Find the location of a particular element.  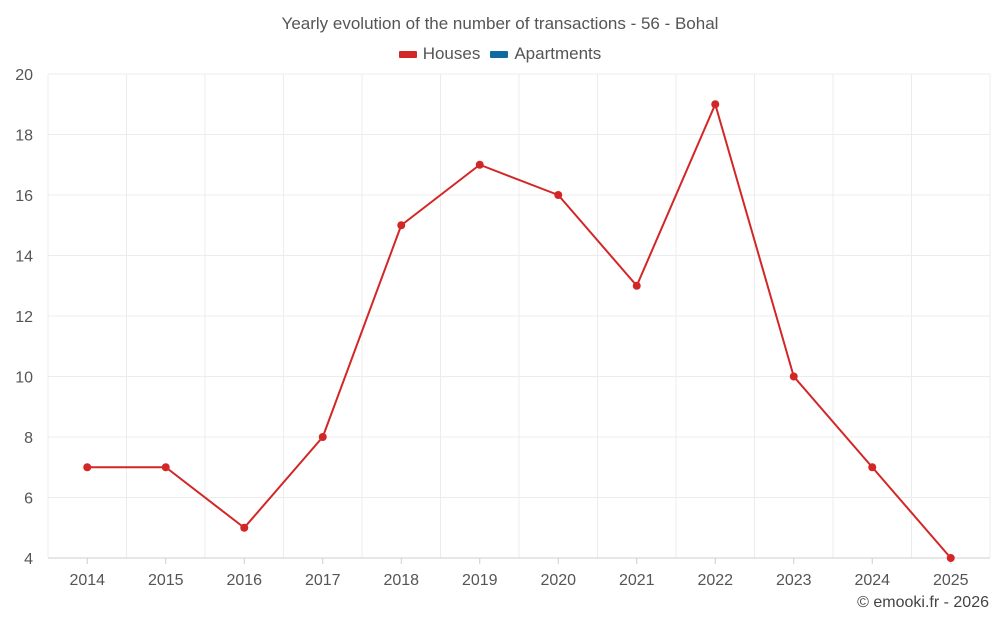

y-tick-label: 4 is located at coordinates (28, 559).